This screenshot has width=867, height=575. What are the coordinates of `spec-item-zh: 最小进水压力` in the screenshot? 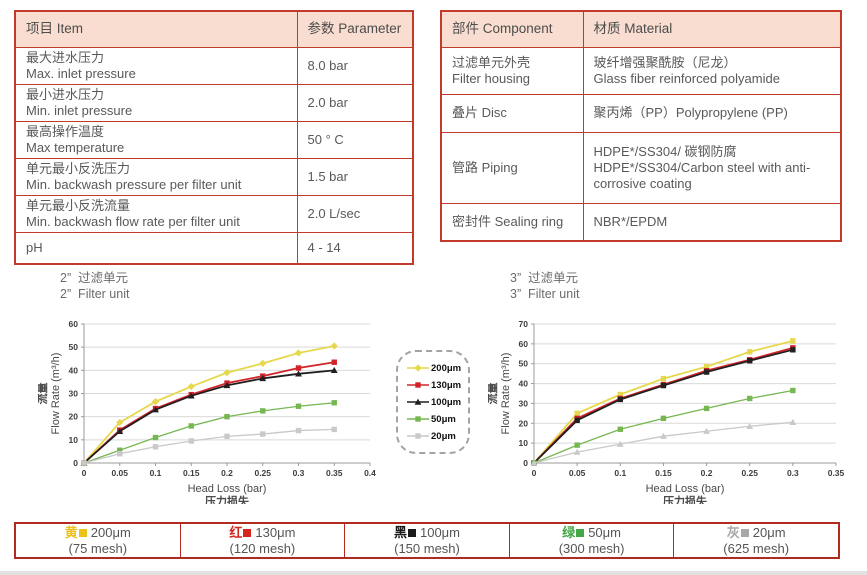 It's located at (65, 94).